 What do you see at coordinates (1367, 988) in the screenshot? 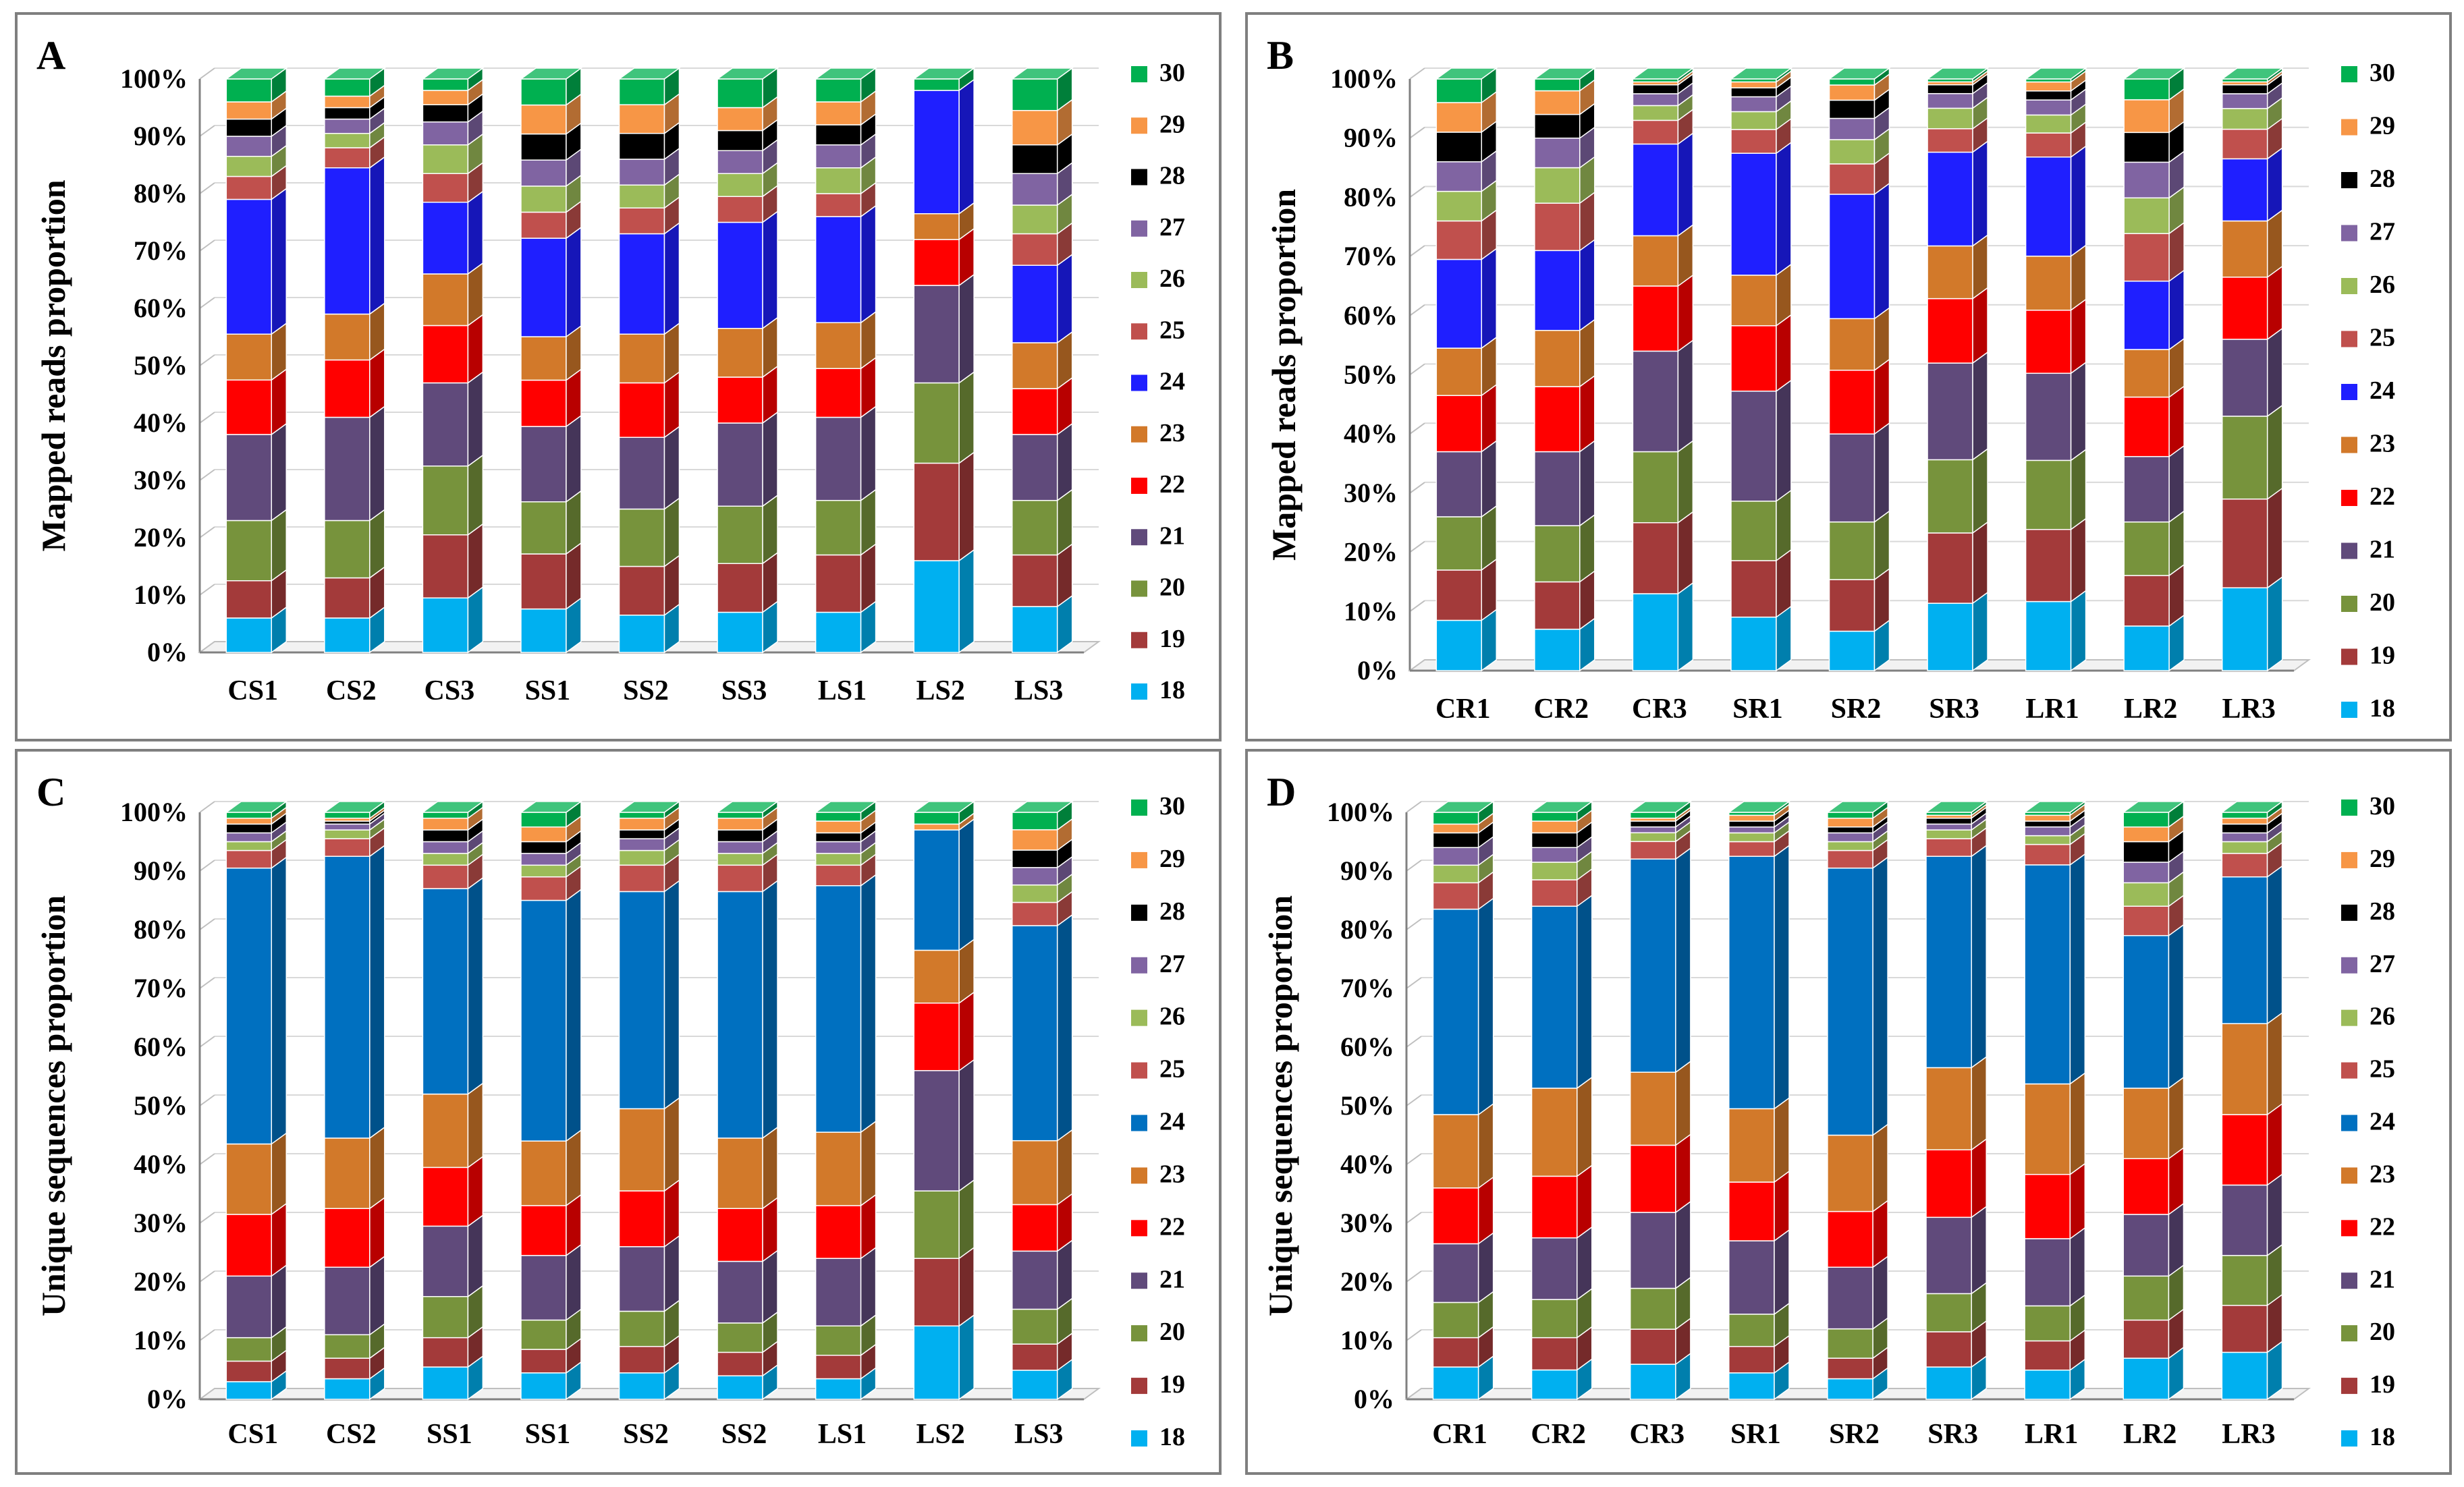
I see `chart-d-y-tick-label: 70%` at bounding box center [1367, 988].